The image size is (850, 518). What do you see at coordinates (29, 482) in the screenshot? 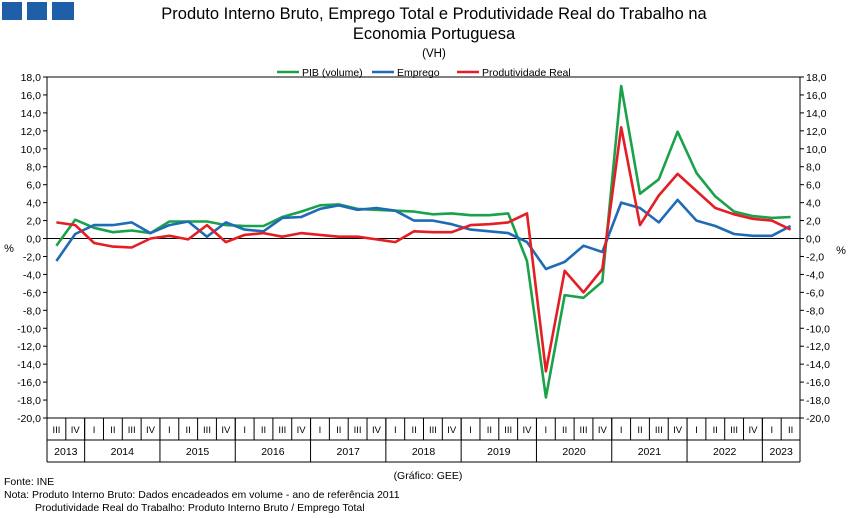
I see `source-text: Fonte: INE` at bounding box center [29, 482].